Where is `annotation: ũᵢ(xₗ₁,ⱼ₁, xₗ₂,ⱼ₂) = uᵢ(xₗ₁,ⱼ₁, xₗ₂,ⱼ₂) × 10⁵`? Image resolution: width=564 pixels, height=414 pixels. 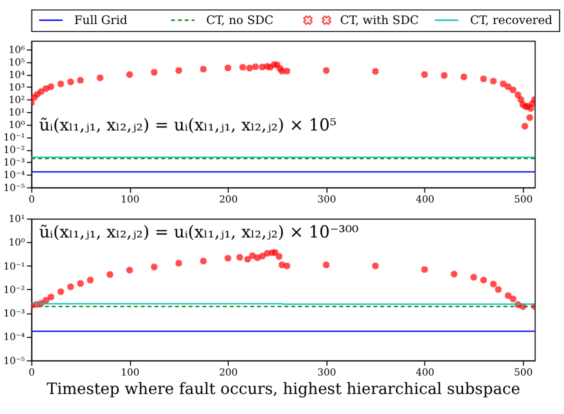 annotation: ũᵢ(xₗ₁,ⱼ₁, xₗ₂,ⱼ₂) = uᵢ(xₗ₁,ⱼ₁, xₗ₂,ⱼ₂) × 10⁵ is located at coordinates (188, 125).